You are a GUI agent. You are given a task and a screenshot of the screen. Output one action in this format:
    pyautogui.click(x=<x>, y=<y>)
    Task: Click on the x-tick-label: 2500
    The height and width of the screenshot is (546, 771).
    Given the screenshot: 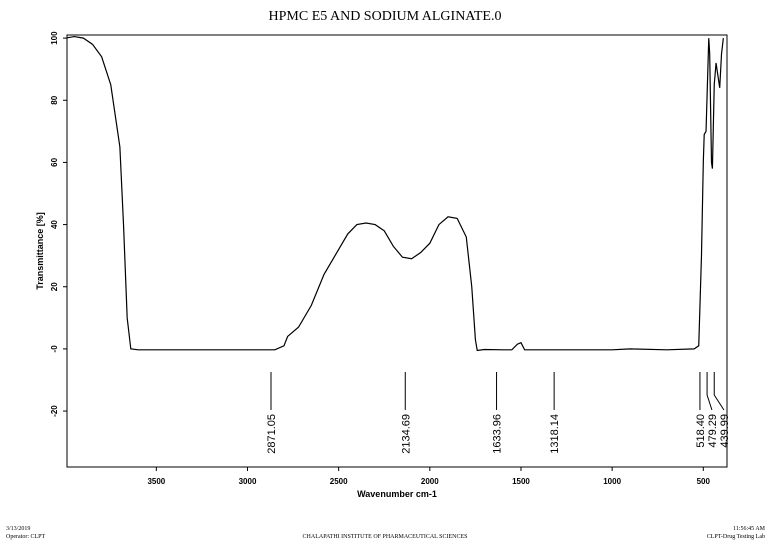 What is the action you would take?
    pyautogui.click(x=339, y=481)
    